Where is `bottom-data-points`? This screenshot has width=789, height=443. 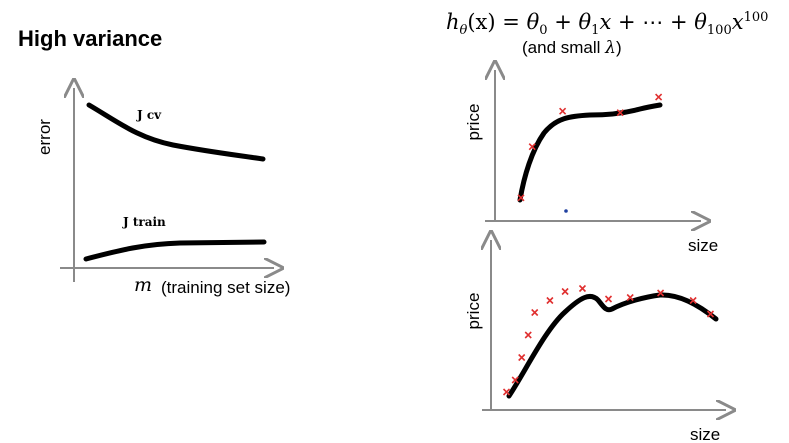
bottom-data-points is located at coordinates (608, 340).